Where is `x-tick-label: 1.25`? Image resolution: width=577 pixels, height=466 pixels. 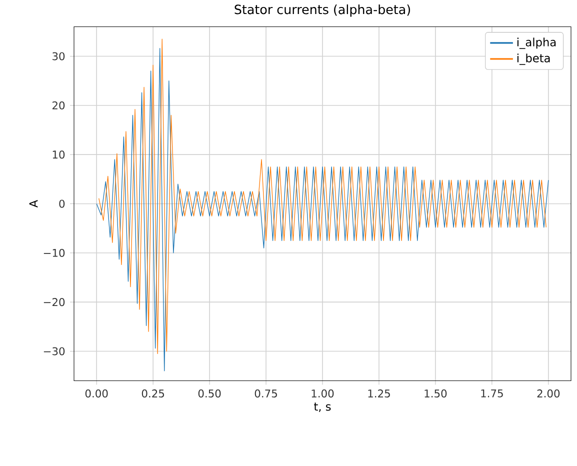 x-tick-label: 1.25 is located at coordinates (379, 394).